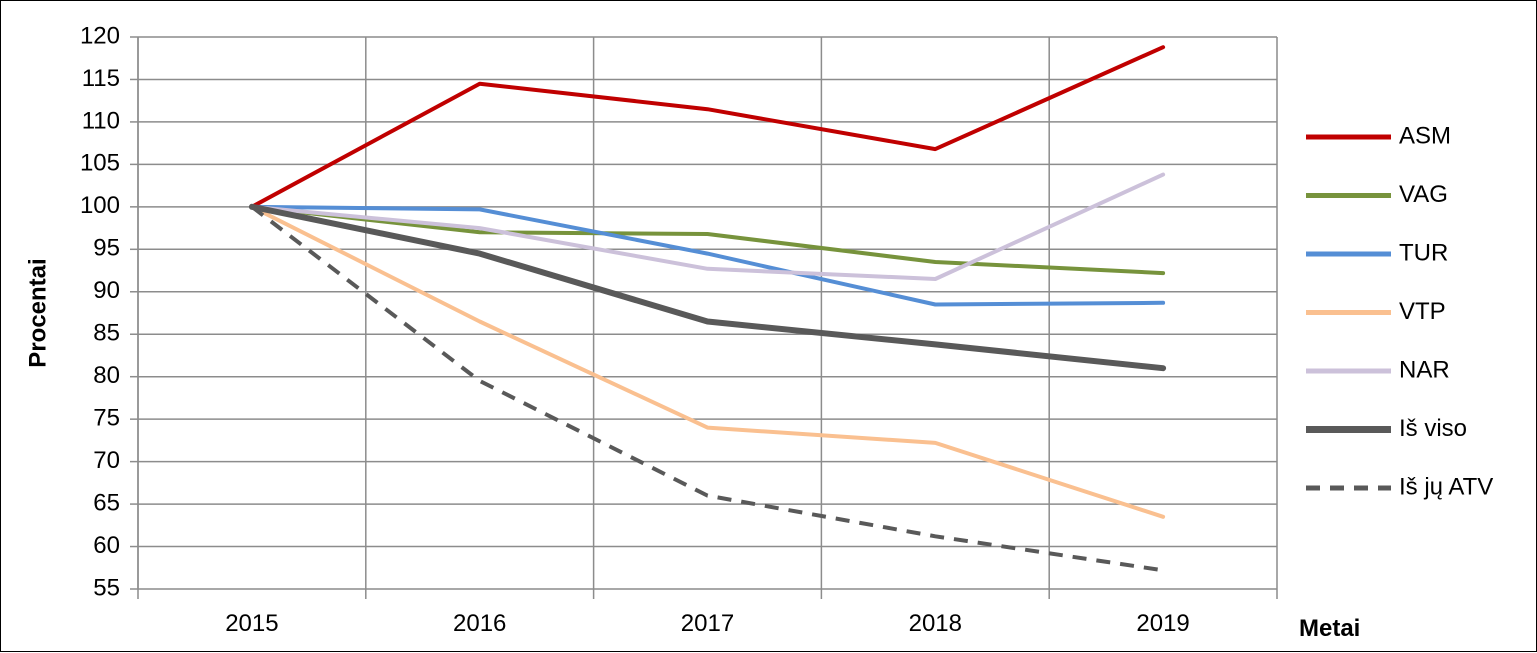  Describe the element at coordinates (100, 163) in the screenshot. I see `y-tick-label: 105` at that location.